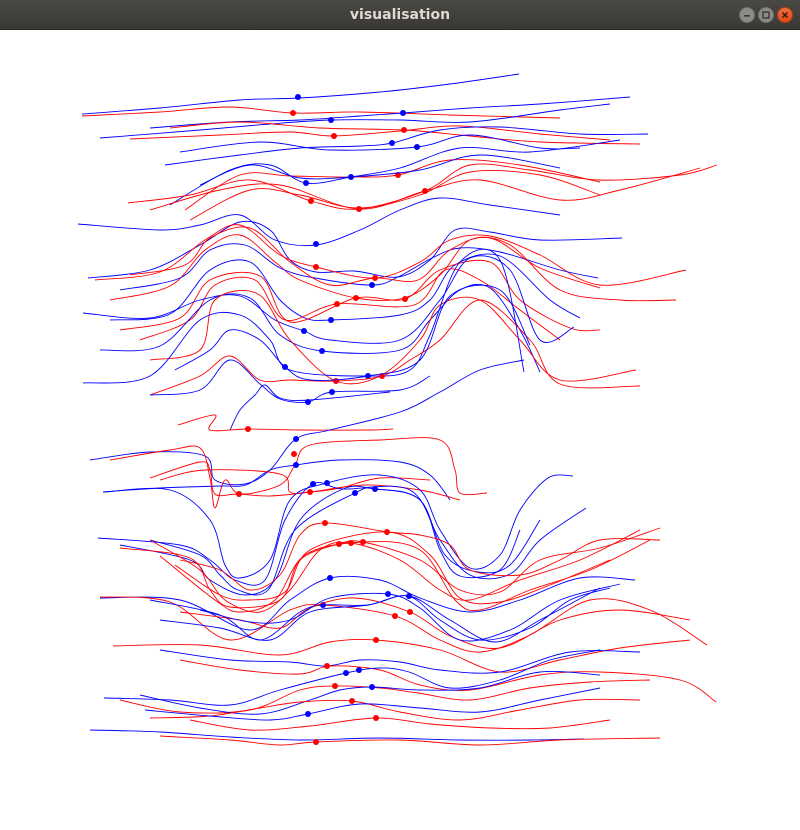 This screenshot has width=800, height=830. I want to click on minimize-icon, so click(747, 16).